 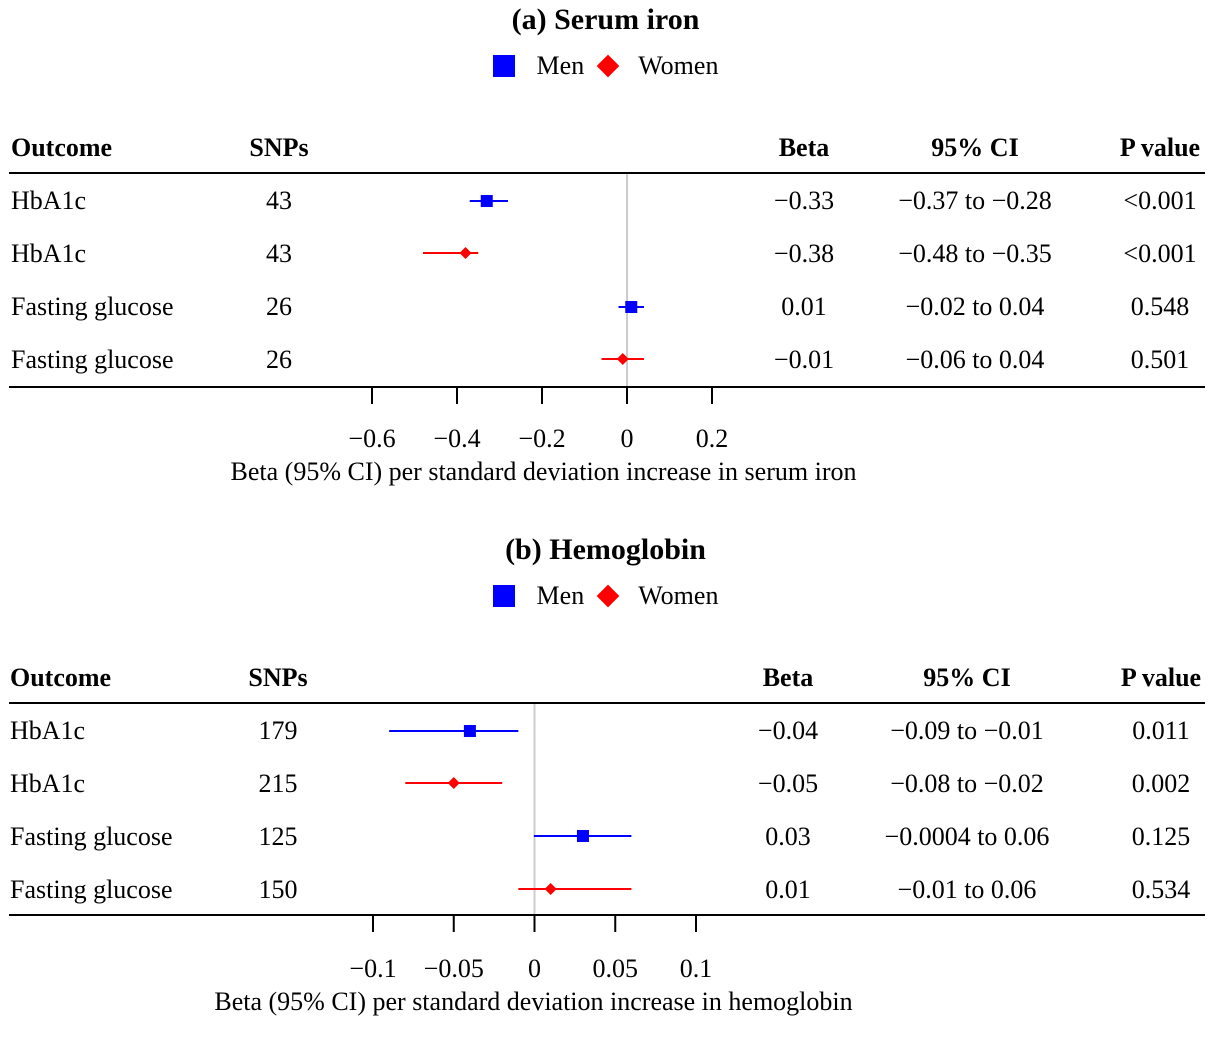 I want to click on row-ci: −0.06 to 0.04, so click(x=975, y=359).